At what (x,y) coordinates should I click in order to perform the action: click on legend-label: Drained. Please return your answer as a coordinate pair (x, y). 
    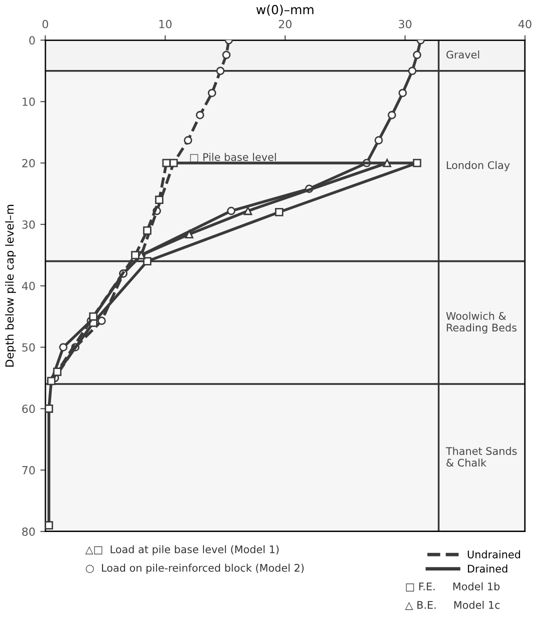
    Looking at the image, I should click on (488, 568).